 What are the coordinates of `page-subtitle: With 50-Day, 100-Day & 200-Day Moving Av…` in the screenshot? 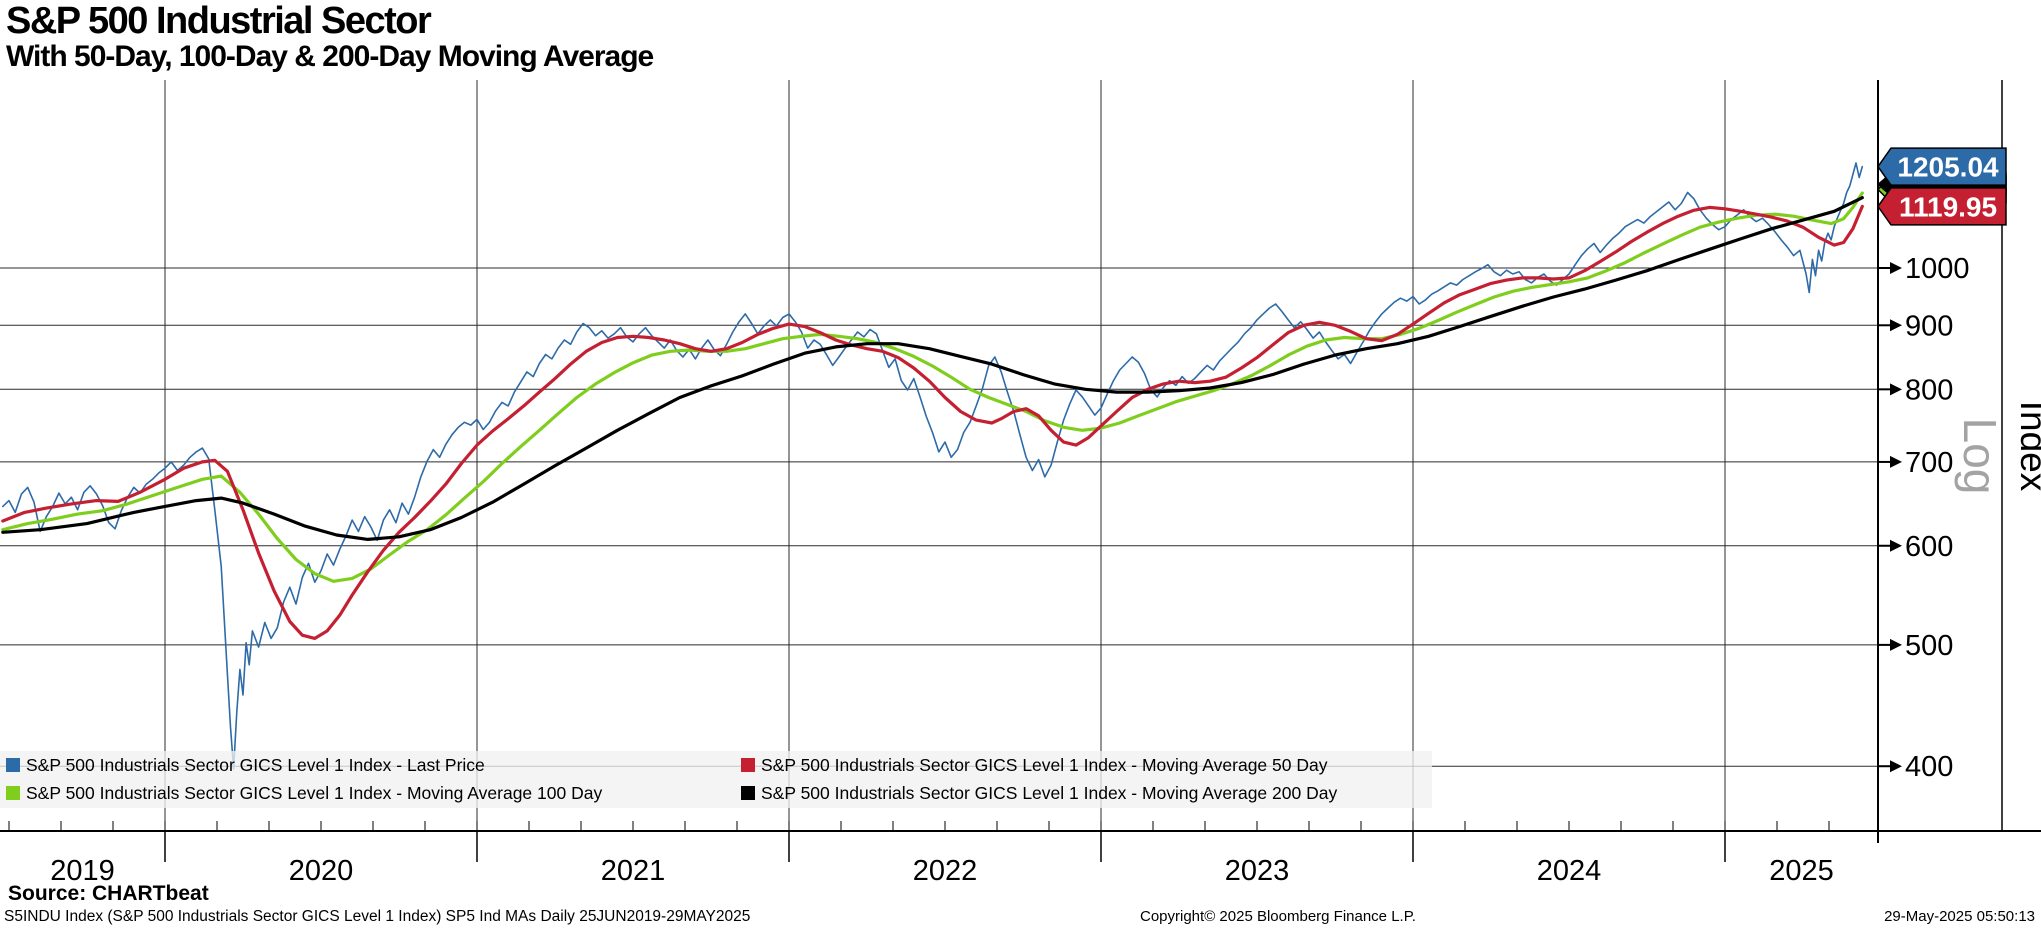 It's located at (330, 56).